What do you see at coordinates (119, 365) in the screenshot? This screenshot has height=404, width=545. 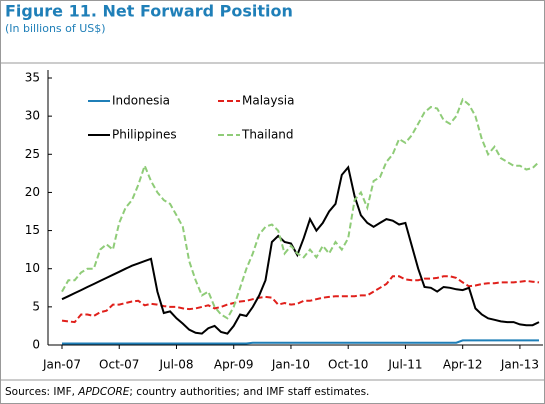 I see `x-tick-label: Oct-07` at bounding box center [119, 365].